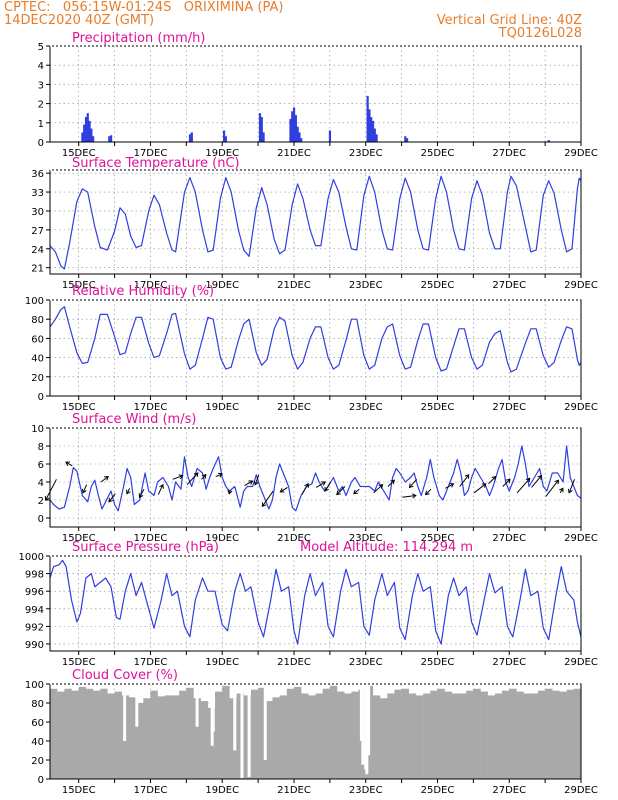 The height and width of the screenshot is (800, 618). Describe the element at coordinates (41, 447) in the screenshot. I see `y-tick-label: 8` at that location.